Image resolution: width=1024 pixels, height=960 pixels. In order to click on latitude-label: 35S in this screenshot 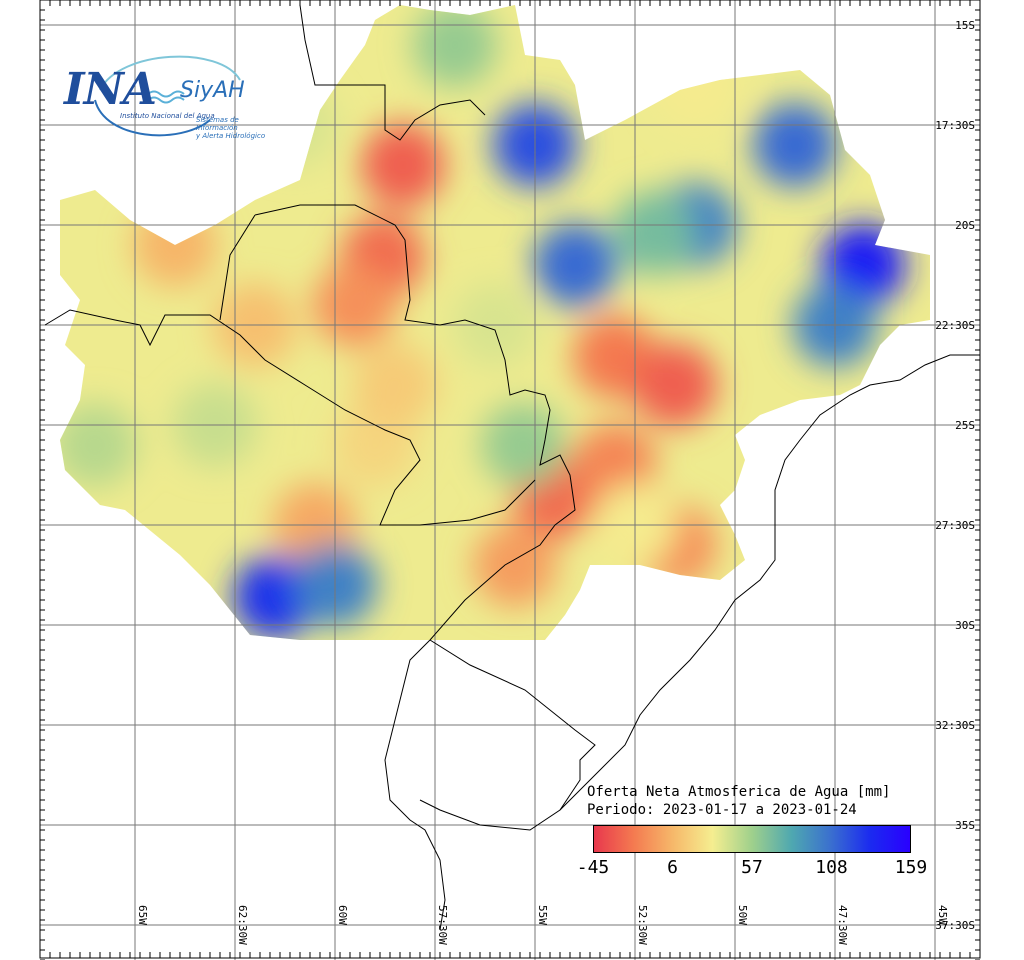, I will do `click(965, 825)`.